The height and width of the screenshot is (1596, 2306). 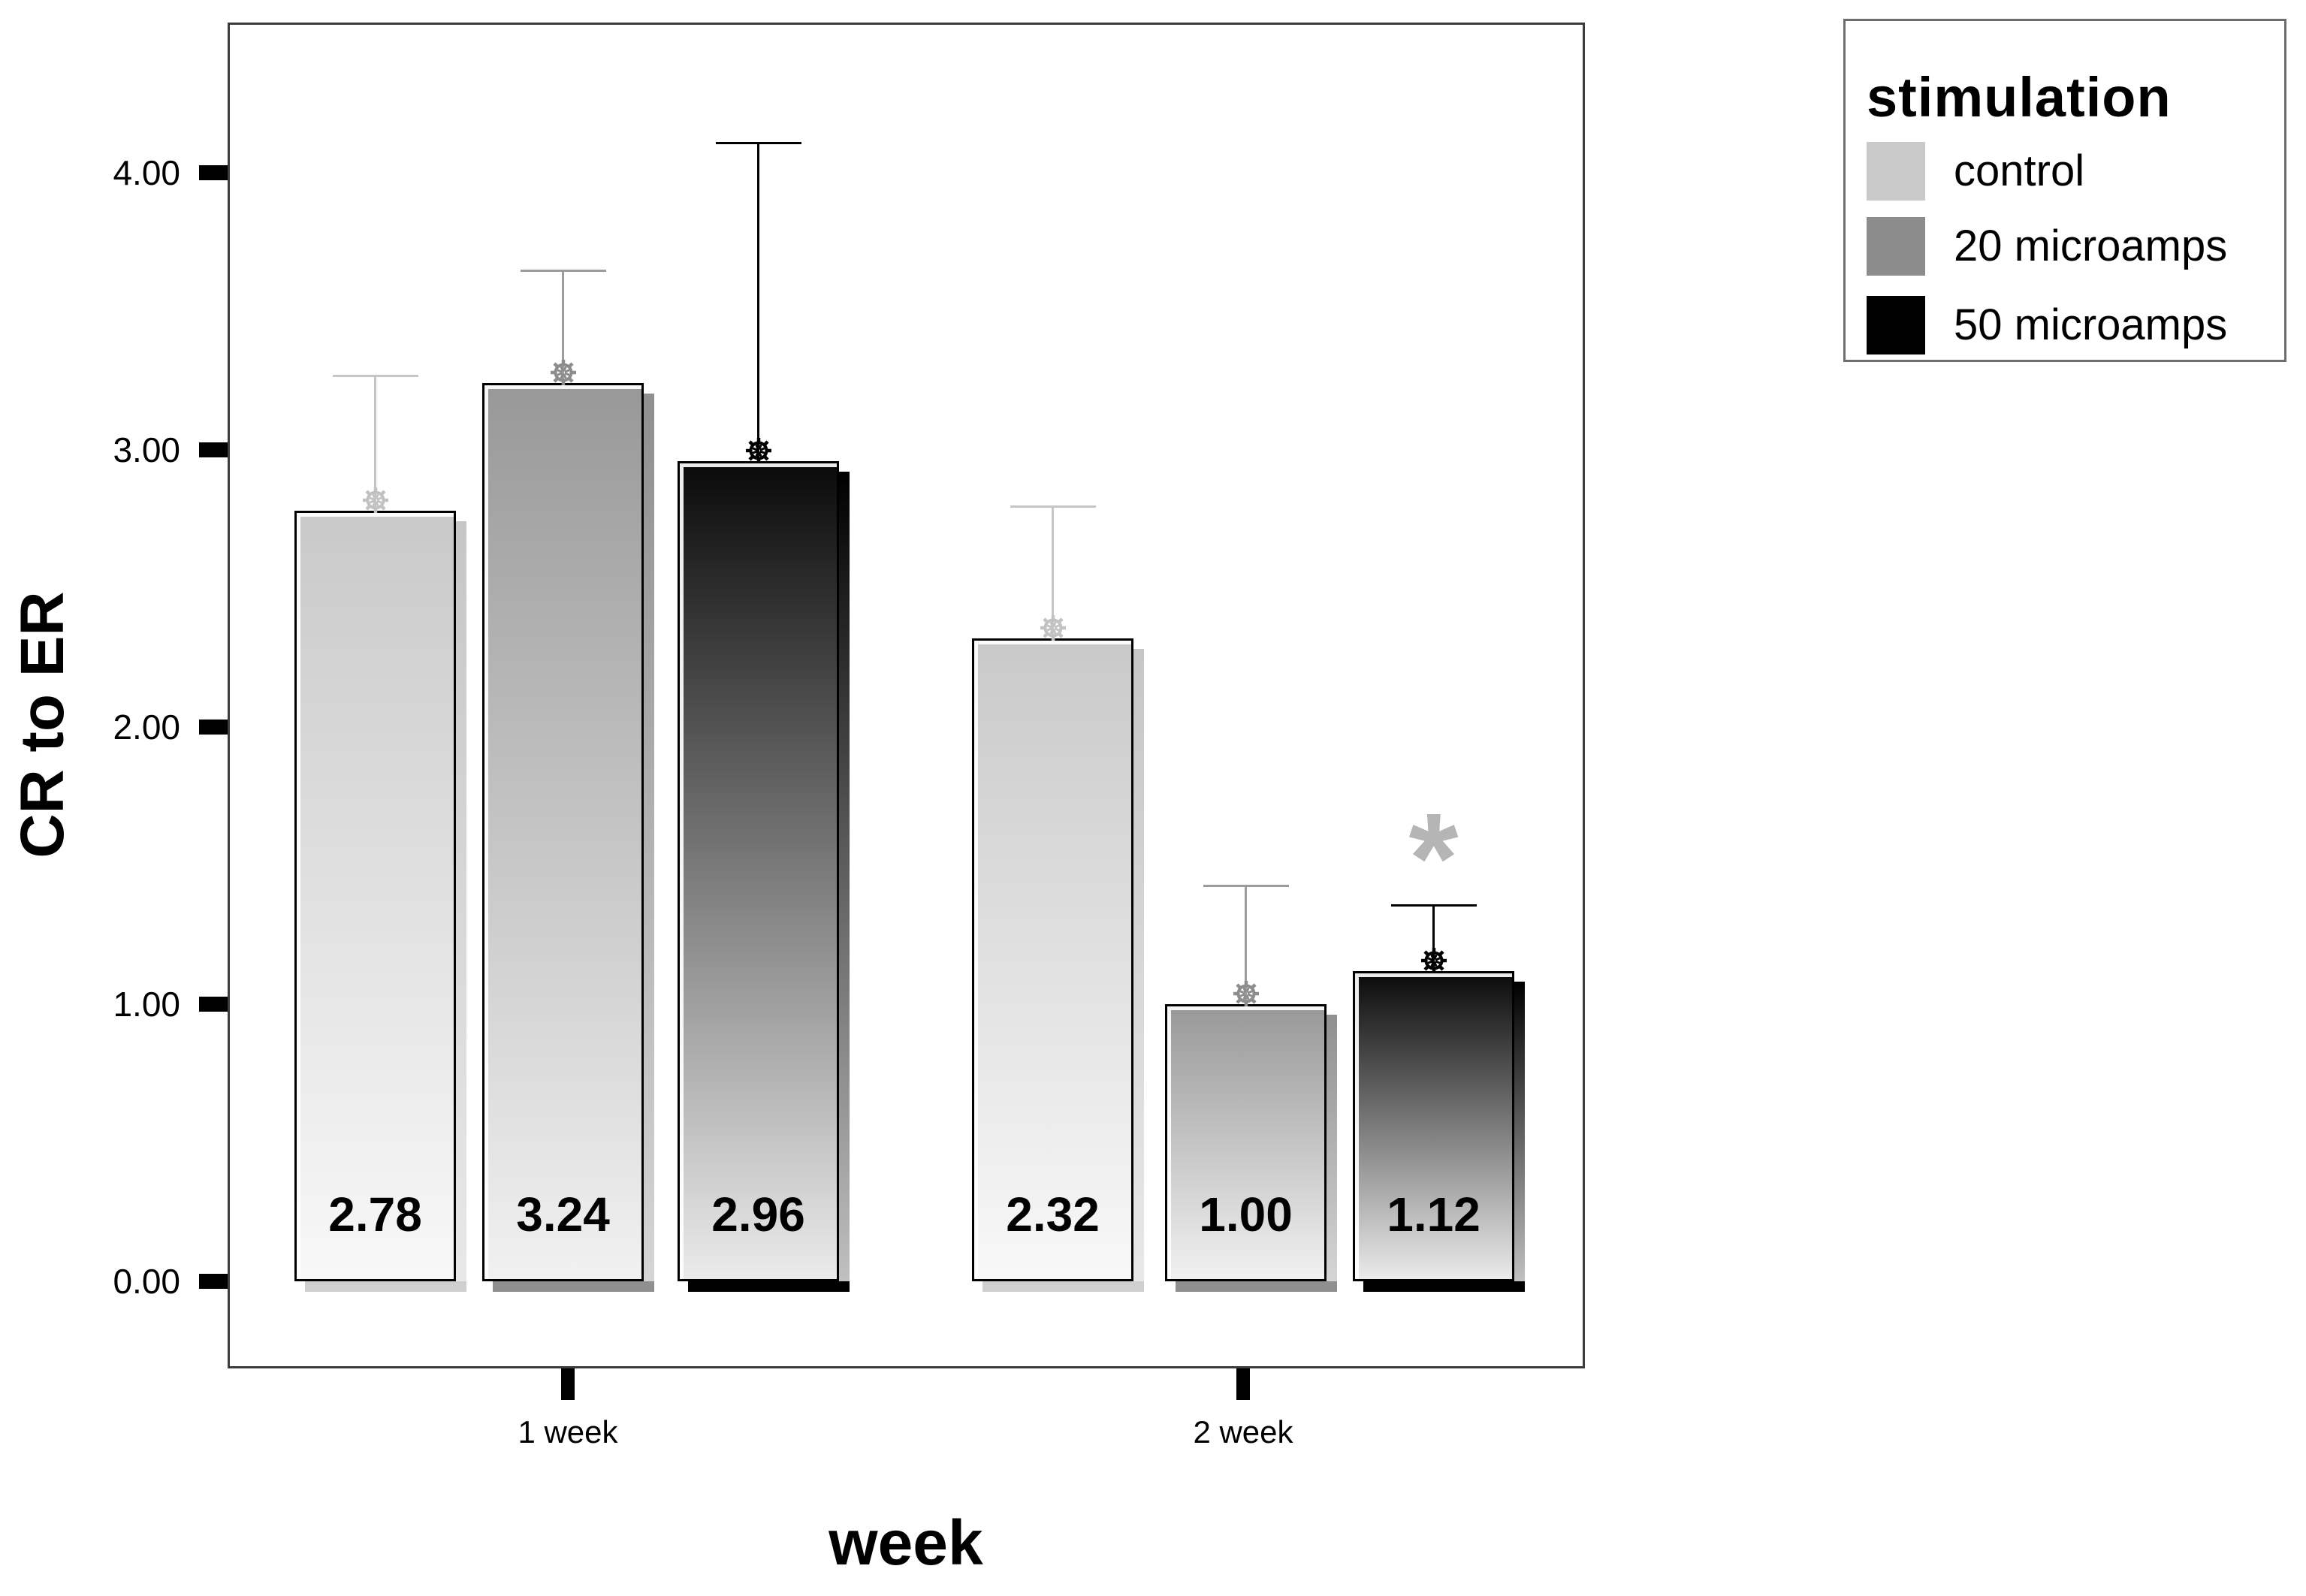 I want to click on legend-item: control, so click(x=2069, y=171).